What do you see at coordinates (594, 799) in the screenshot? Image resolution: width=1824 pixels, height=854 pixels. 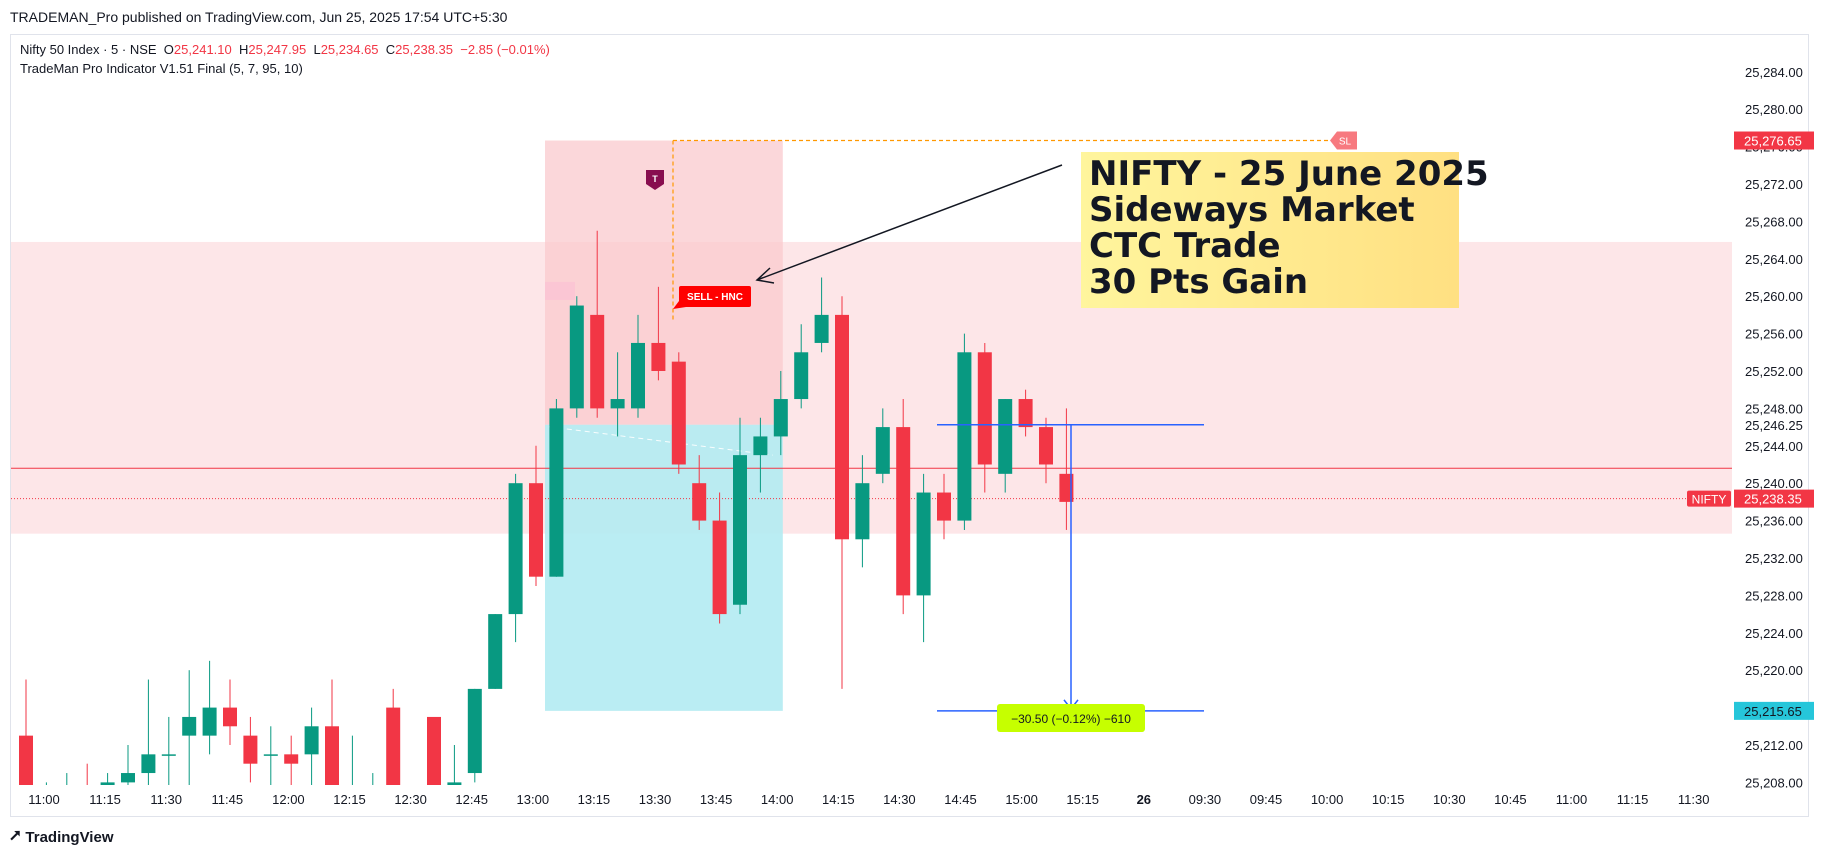 I see `x-tick-label: 13:15` at bounding box center [594, 799].